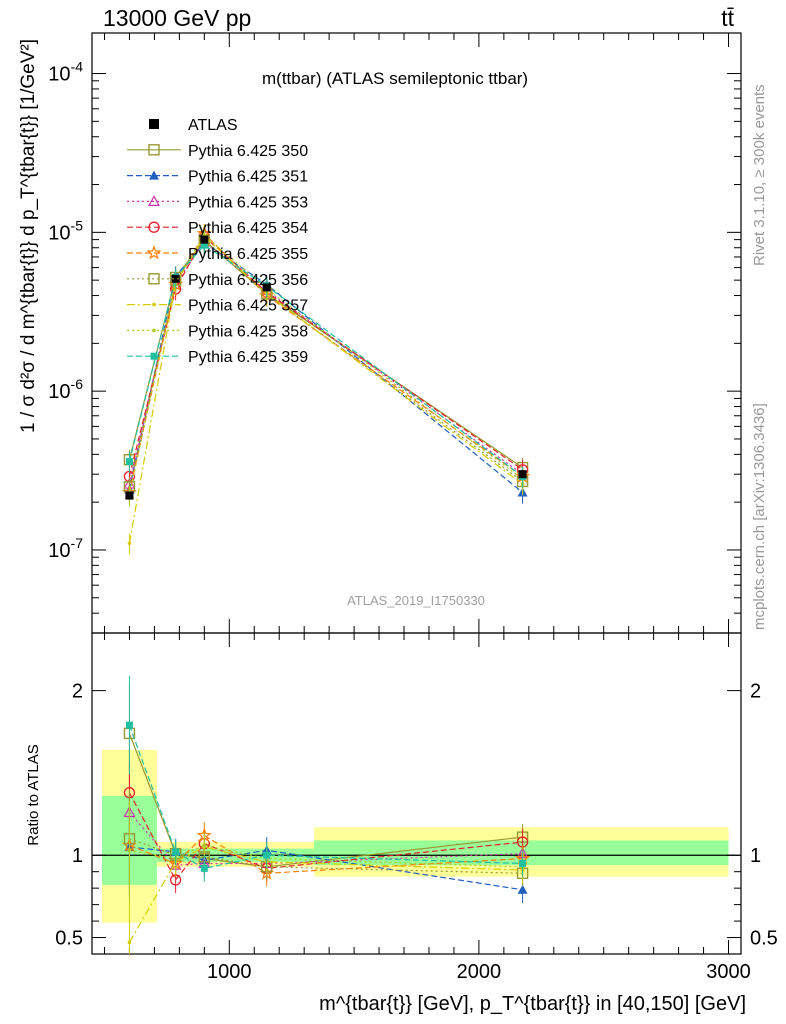 The image size is (786, 1024). Describe the element at coordinates (65, 230) in the screenshot. I see `y-tick-label: 10⁻⁵` at that location.